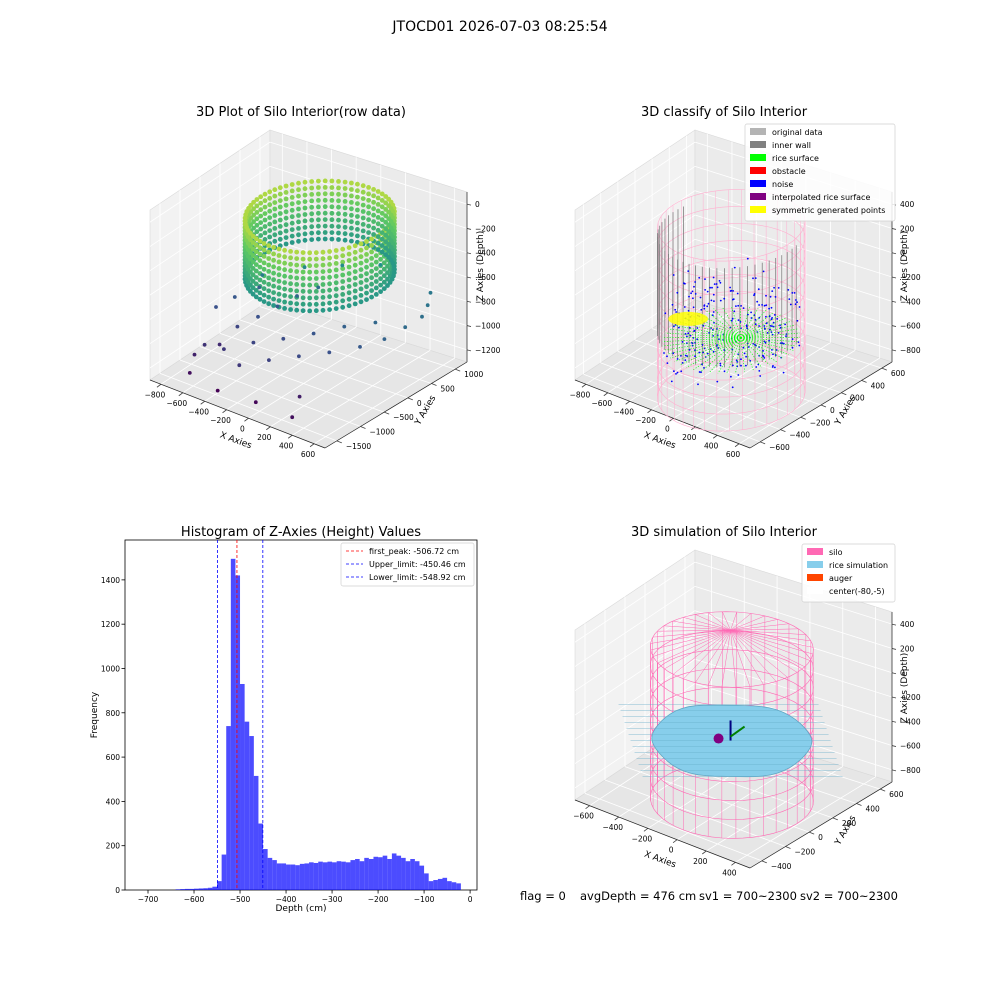 This screenshot has width=1000, height=1000. What do you see at coordinates (235, 441) in the screenshot?
I see `panel1-xlabel: X Axies` at bounding box center [235, 441].